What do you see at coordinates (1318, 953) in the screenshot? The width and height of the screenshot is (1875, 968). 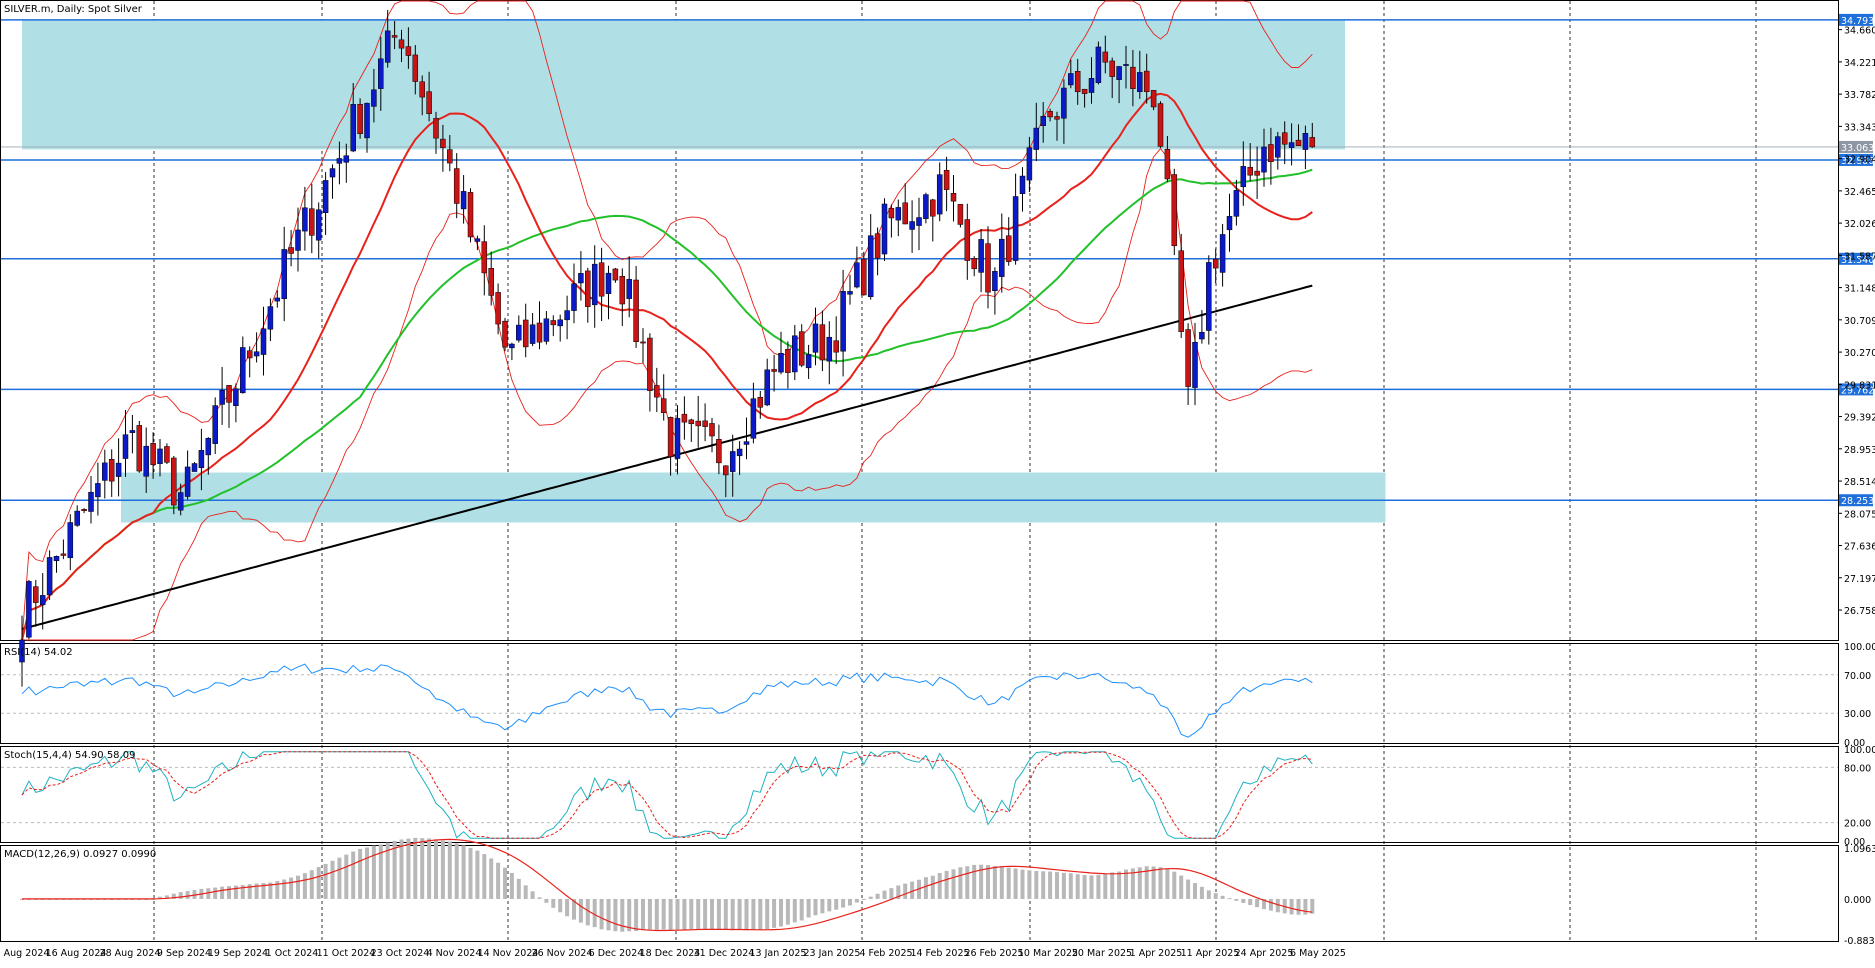 I see `time-tick-label: 6 May 2025` at bounding box center [1318, 953].